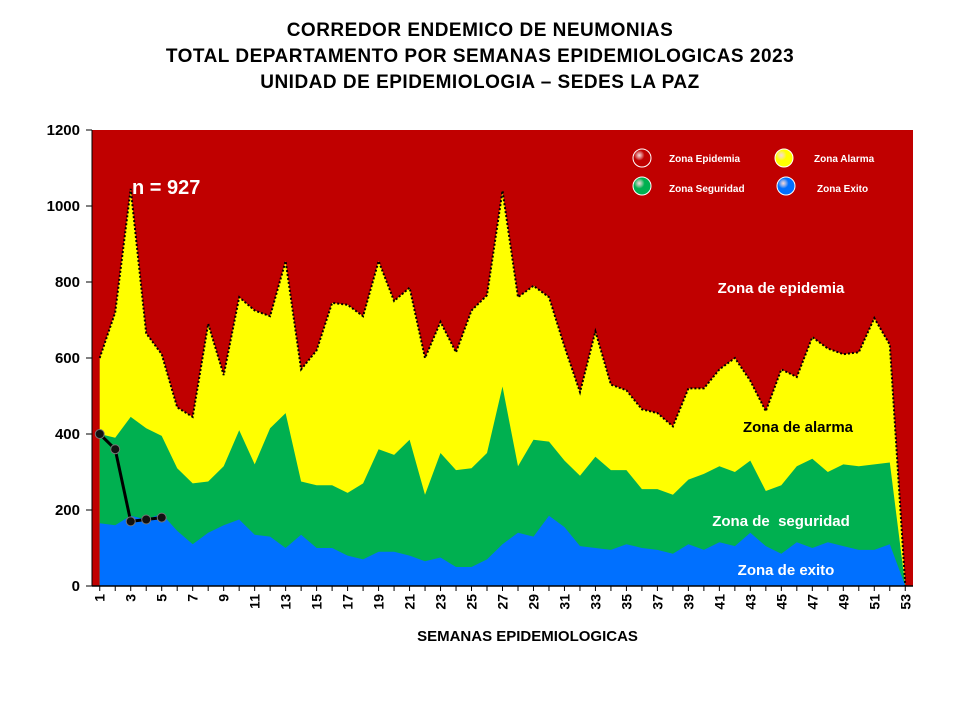  Describe the element at coordinates (595, 602) in the screenshot. I see `x-tick-label: 33` at that location.